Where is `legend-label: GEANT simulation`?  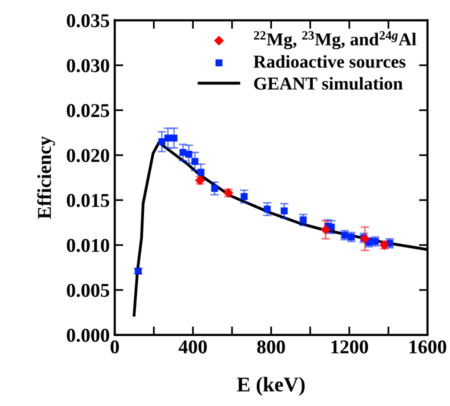
legend-label: GEANT simulation is located at coordinates (328, 83).